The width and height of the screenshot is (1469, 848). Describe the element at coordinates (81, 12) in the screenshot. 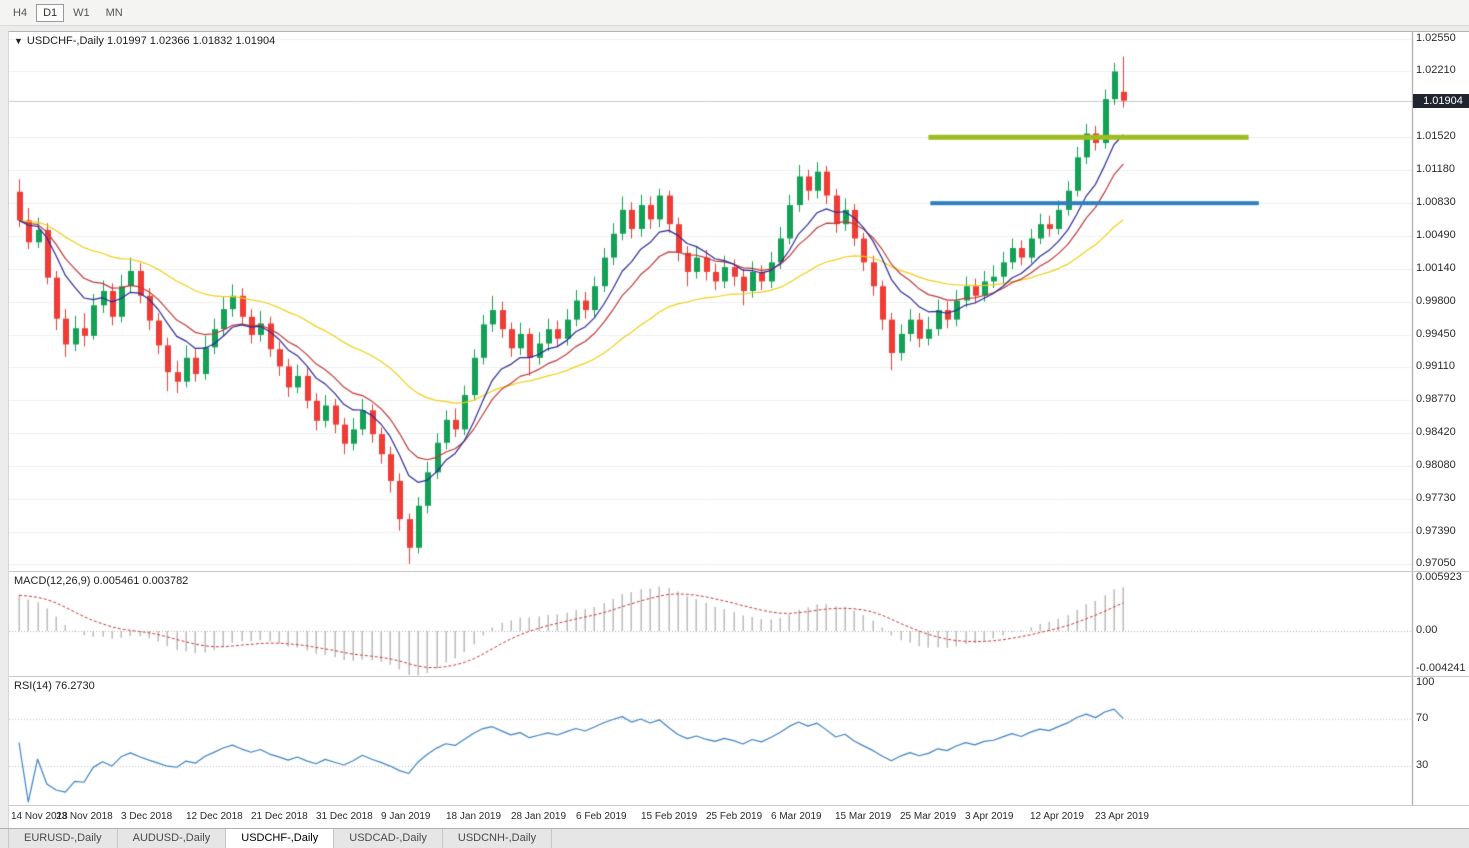

I see `timeframe-button-w1: W1` at that location.